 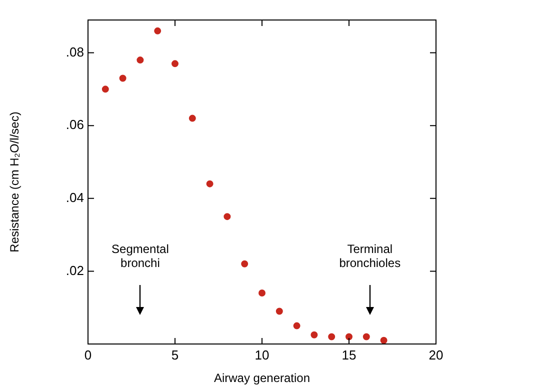 What do you see at coordinates (175, 354) in the screenshot?
I see `x-tick-label: 5` at bounding box center [175, 354].